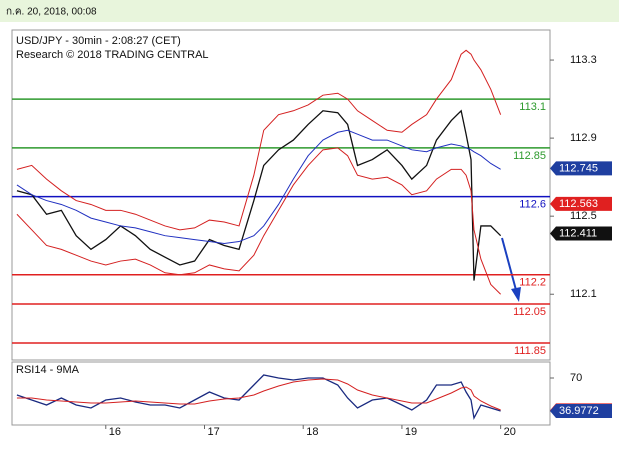 The image size is (619, 452). What do you see at coordinates (578, 168) in the screenshot?
I see `price-tag-label: 112.745` at bounding box center [578, 168].